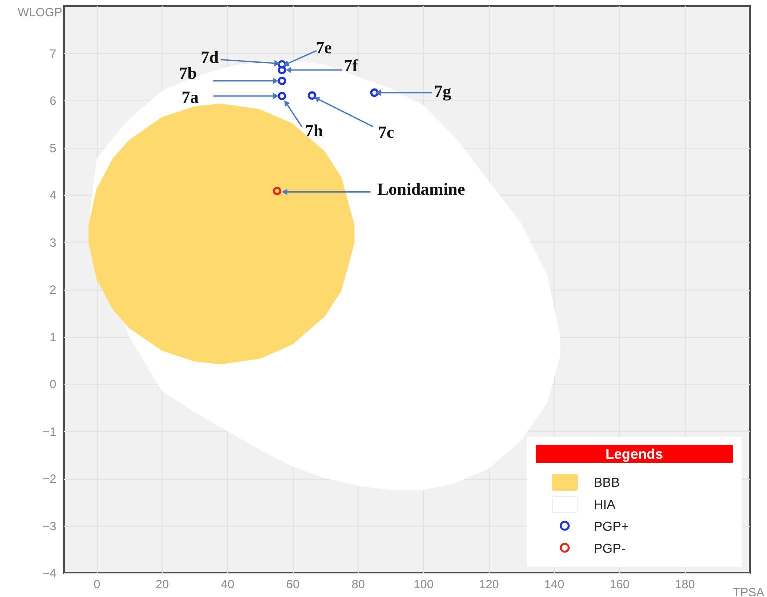  What do you see at coordinates (163, 585) in the screenshot?
I see `x-tick-label: 20` at bounding box center [163, 585].